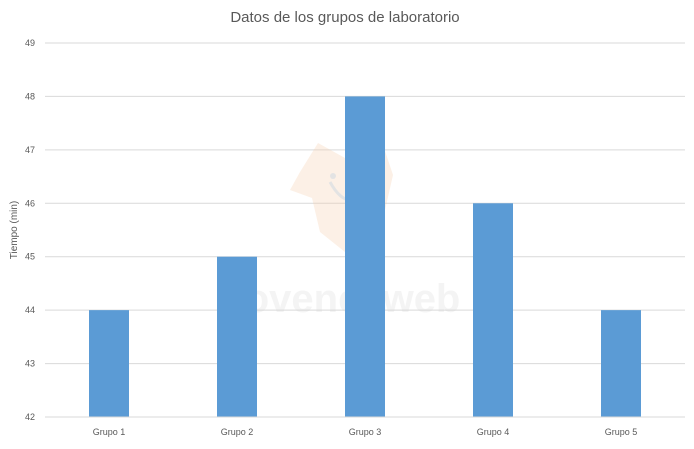  Describe the element at coordinates (30, 257) in the screenshot. I see `y-tick-label: 45` at that location.